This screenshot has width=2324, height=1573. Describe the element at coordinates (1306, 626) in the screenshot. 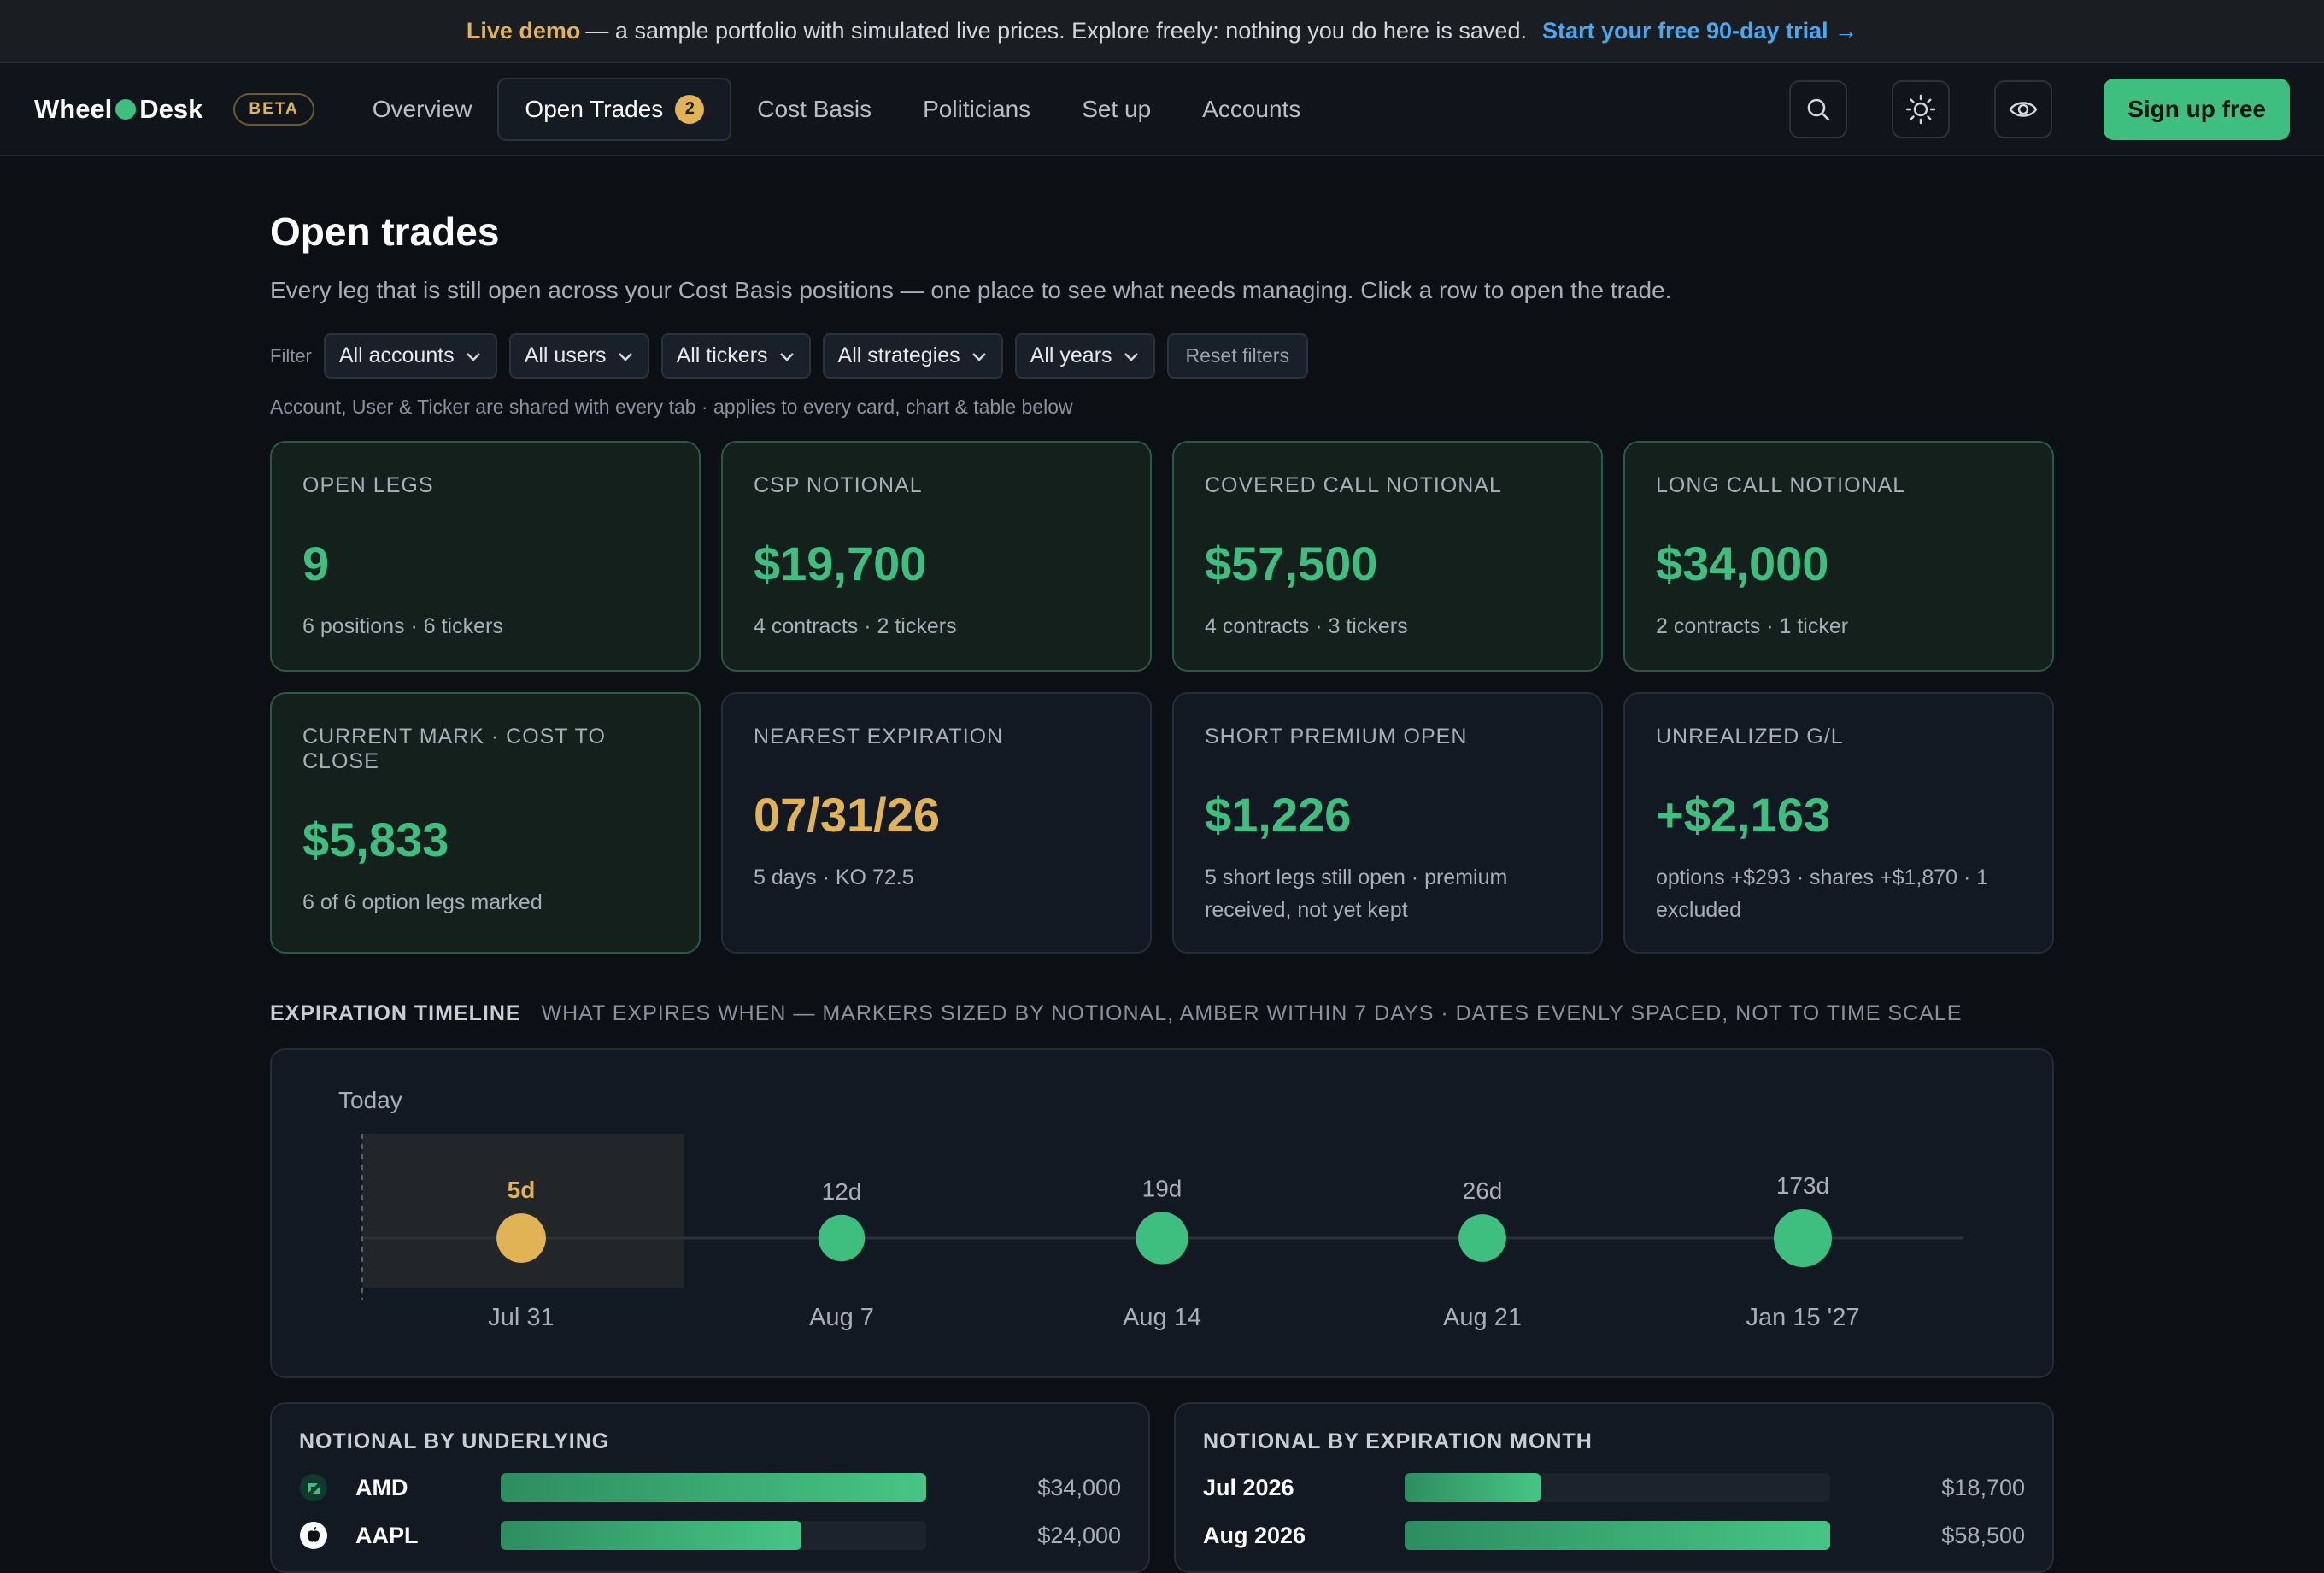

I see `stat-sub: 4 contracts · 3 tickers` at that location.